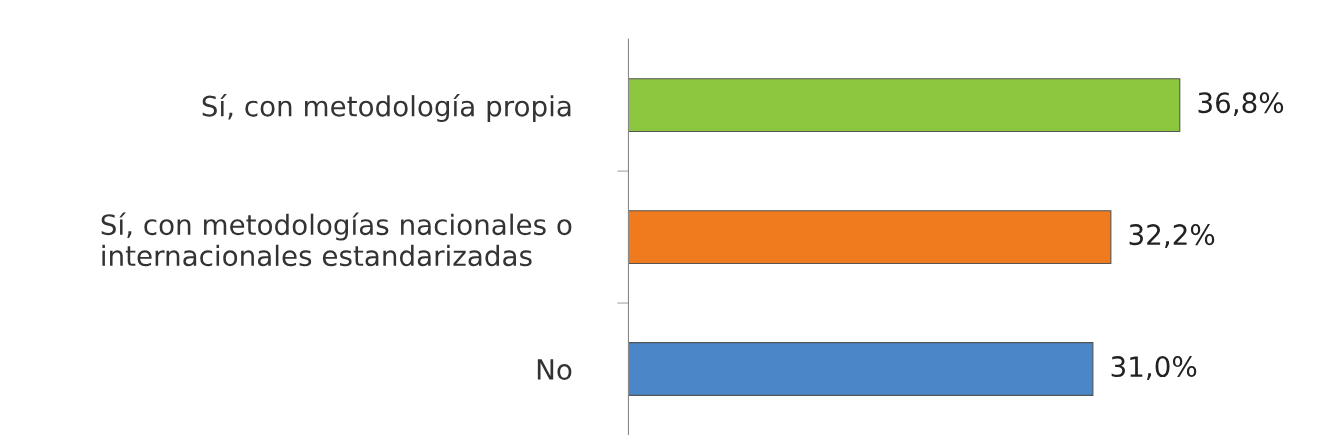 Image resolution: width=1340 pixels, height=435 pixels. What do you see at coordinates (554, 369) in the screenshot?
I see `y-tick-label: No` at bounding box center [554, 369].